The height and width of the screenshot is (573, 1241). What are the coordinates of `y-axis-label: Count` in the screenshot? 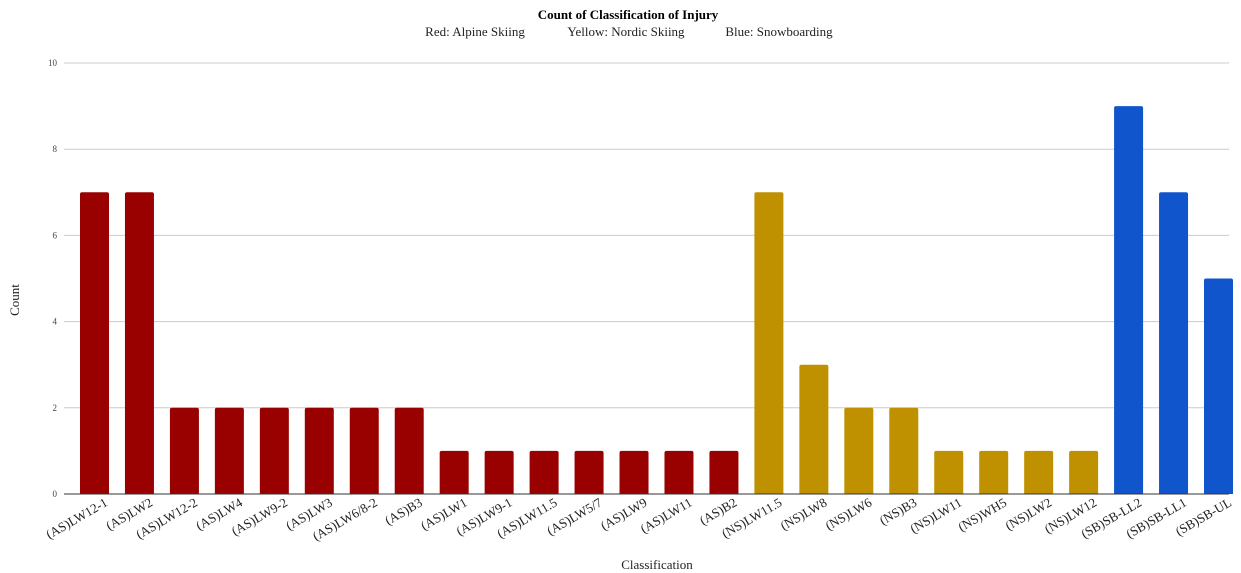 It's located at (14, 300).